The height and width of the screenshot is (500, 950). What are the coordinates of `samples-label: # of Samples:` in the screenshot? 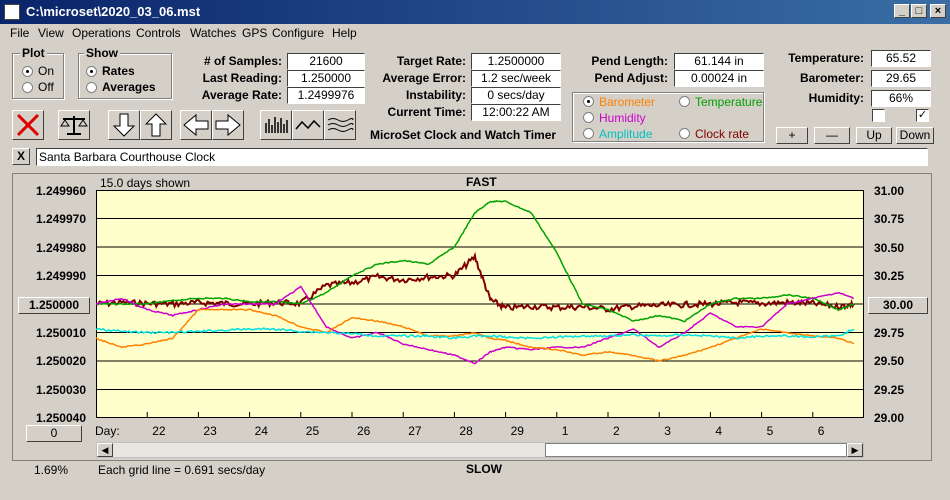 It's located at (242, 61).